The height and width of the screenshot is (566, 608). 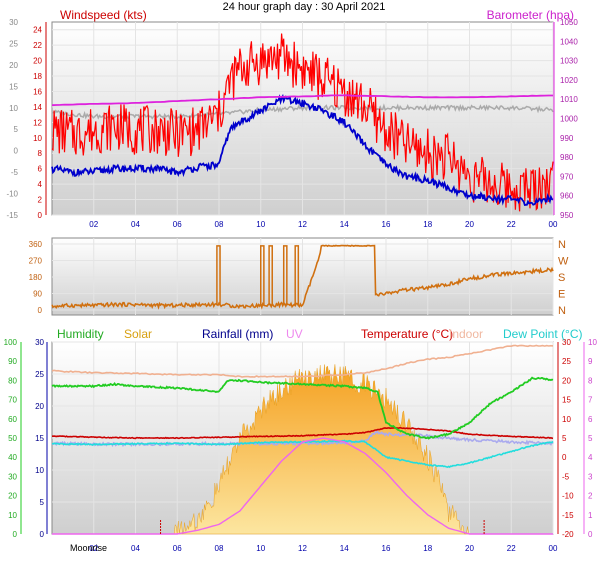 I want to click on wind-y-tick-label: 14, so click(x=37, y=107).